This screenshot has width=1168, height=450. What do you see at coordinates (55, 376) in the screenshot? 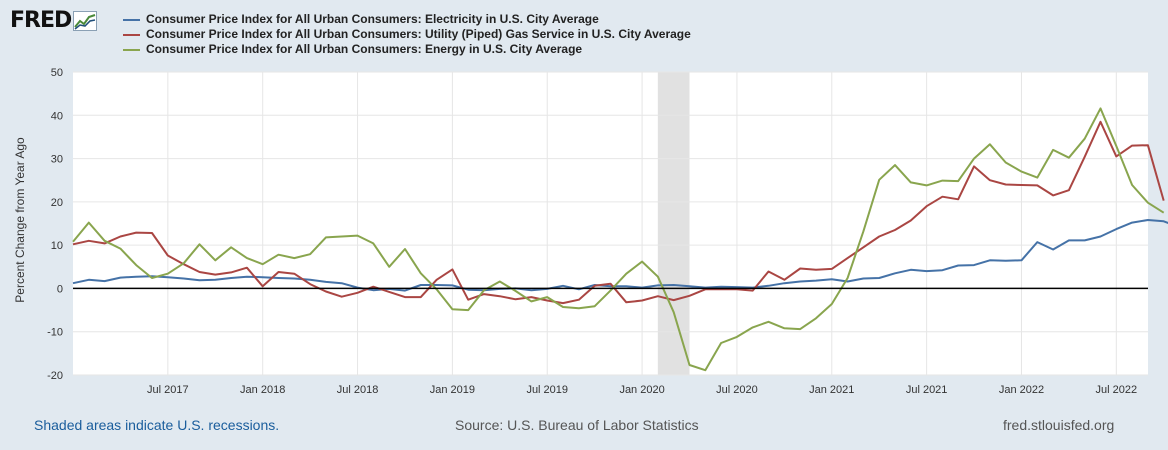
I see `y-tick-label: -20` at bounding box center [55, 376].